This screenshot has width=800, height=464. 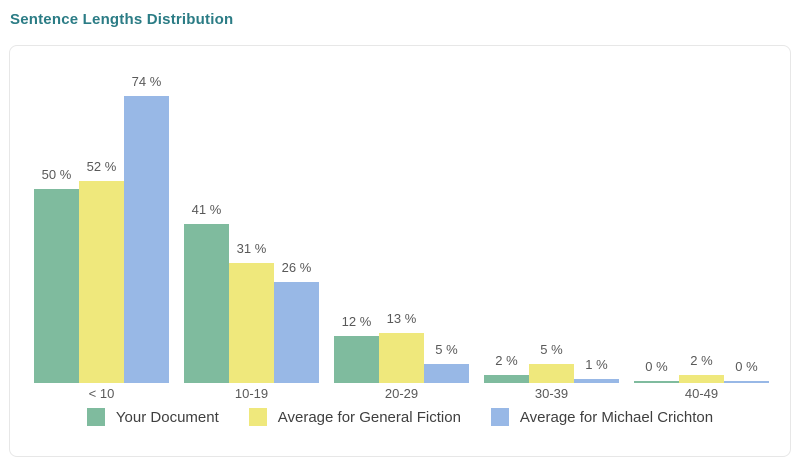 What do you see at coordinates (296, 267) in the screenshot?
I see `bar-value-label: 26 %` at bounding box center [296, 267].